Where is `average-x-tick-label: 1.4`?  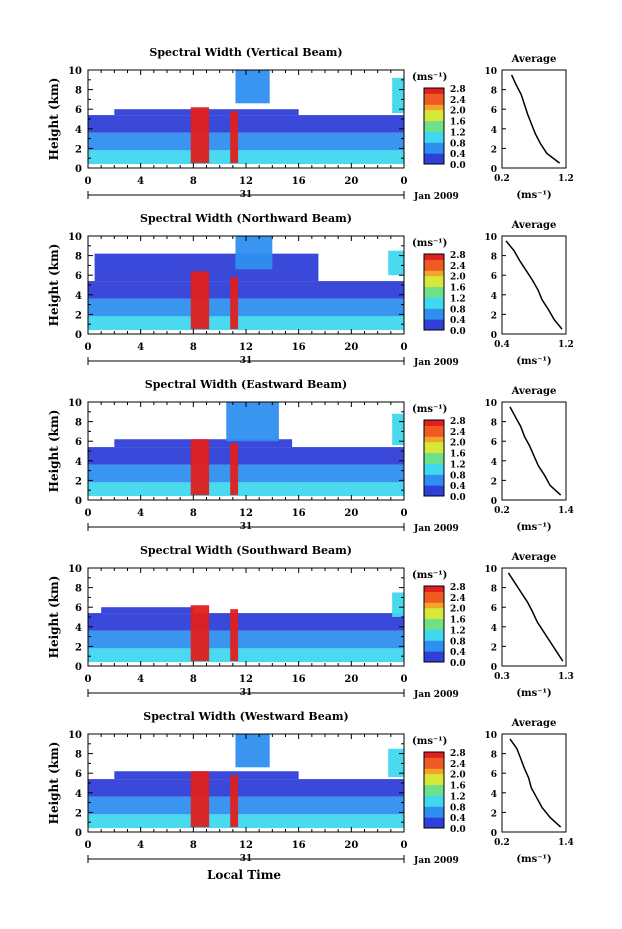 average-x-tick-label: 1.4 is located at coordinates (566, 843).